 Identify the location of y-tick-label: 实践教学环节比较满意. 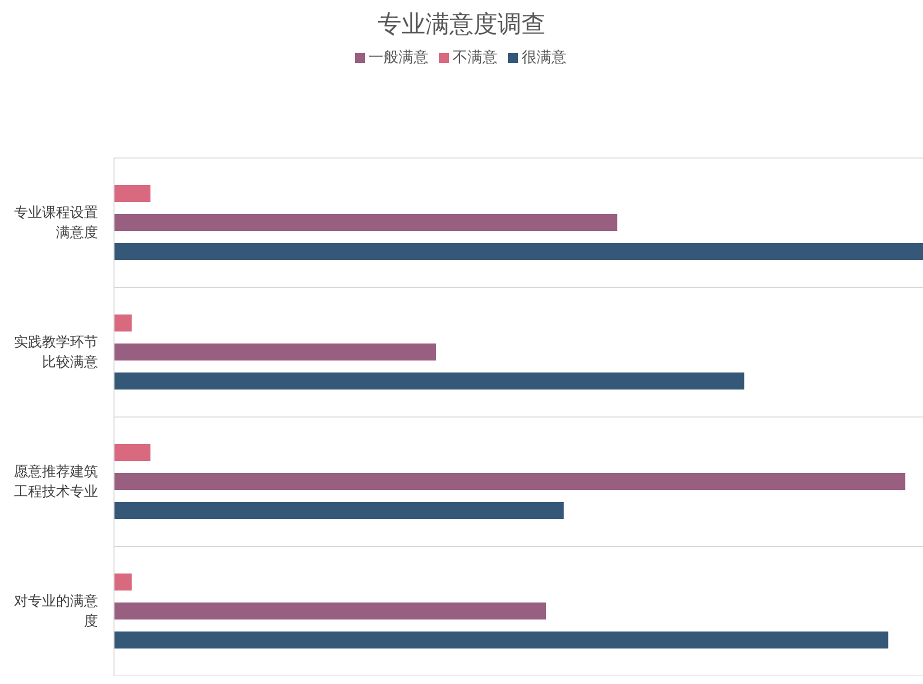
(56, 352).